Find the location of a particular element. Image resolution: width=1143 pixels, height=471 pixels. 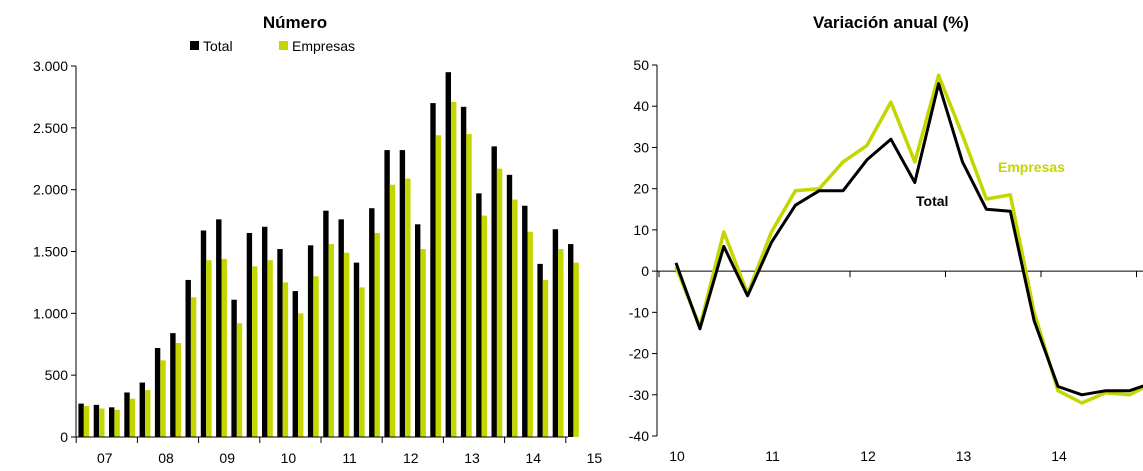

y-tick-label: 3.000 is located at coordinates (50, 66).